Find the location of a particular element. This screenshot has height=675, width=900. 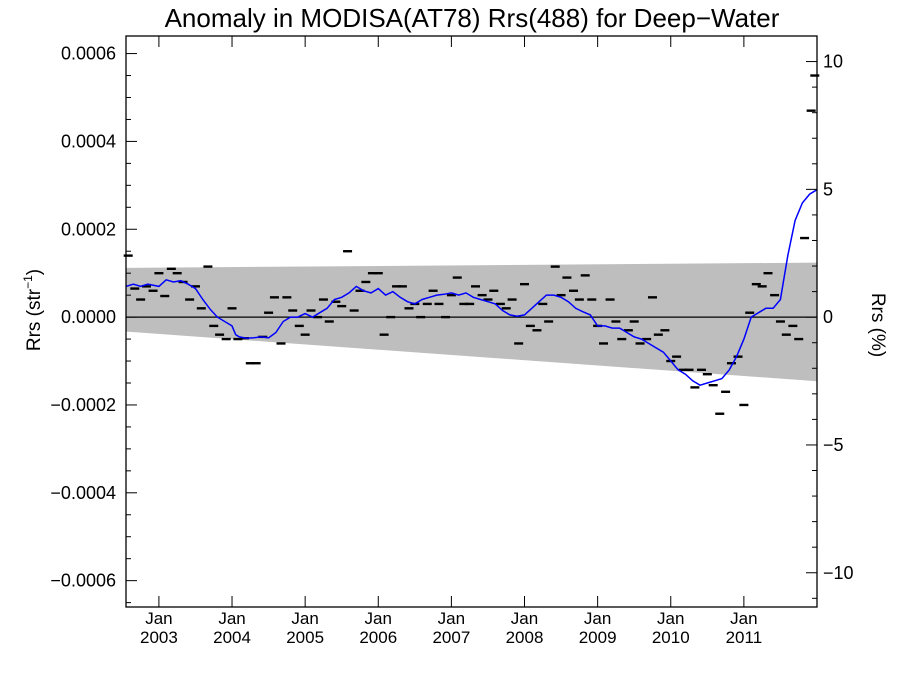

x-tick-label-year: 2011 is located at coordinates (744, 637).